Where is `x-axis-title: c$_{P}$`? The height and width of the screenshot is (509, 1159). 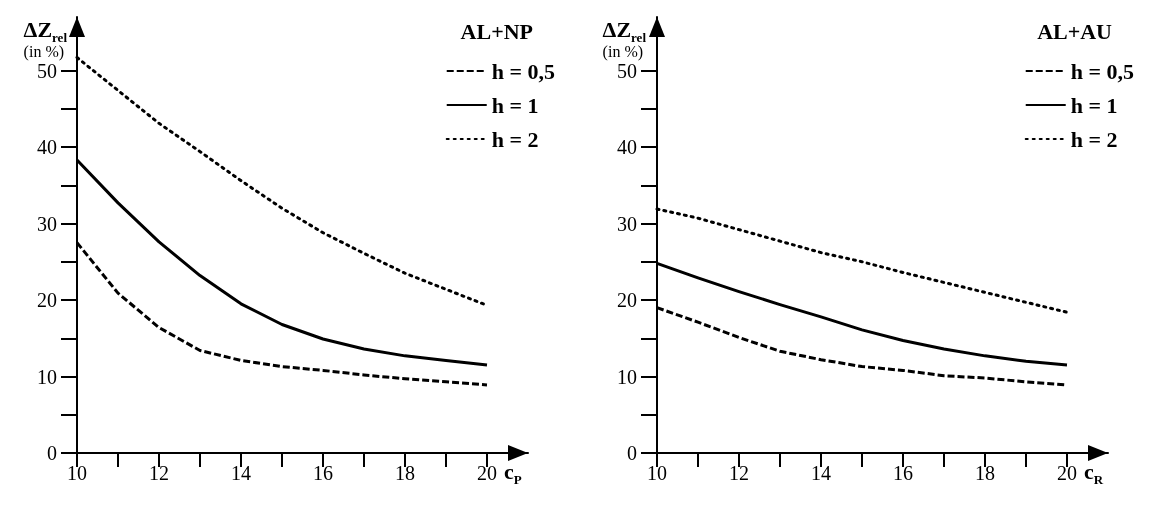
x-axis-title: c$_{P}$ is located at coordinates (513, 473).